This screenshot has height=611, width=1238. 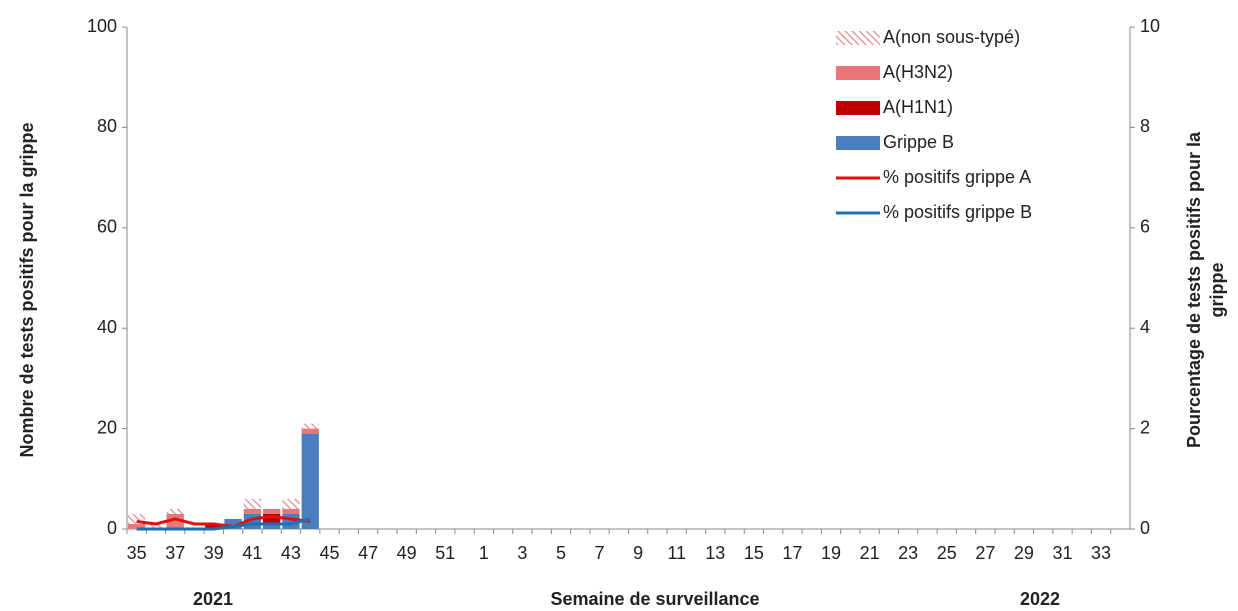 I want to click on legend-label: % positifs grippe B, so click(x=957, y=212).